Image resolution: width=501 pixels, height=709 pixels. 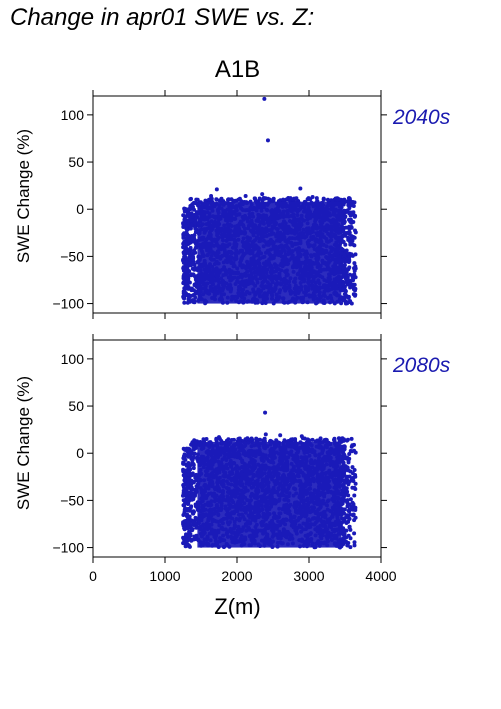 What do you see at coordinates (162, 17) in the screenshot?
I see `figure-title: Change in apr01 SWE vs. Z:` at bounding box center [162, 17].